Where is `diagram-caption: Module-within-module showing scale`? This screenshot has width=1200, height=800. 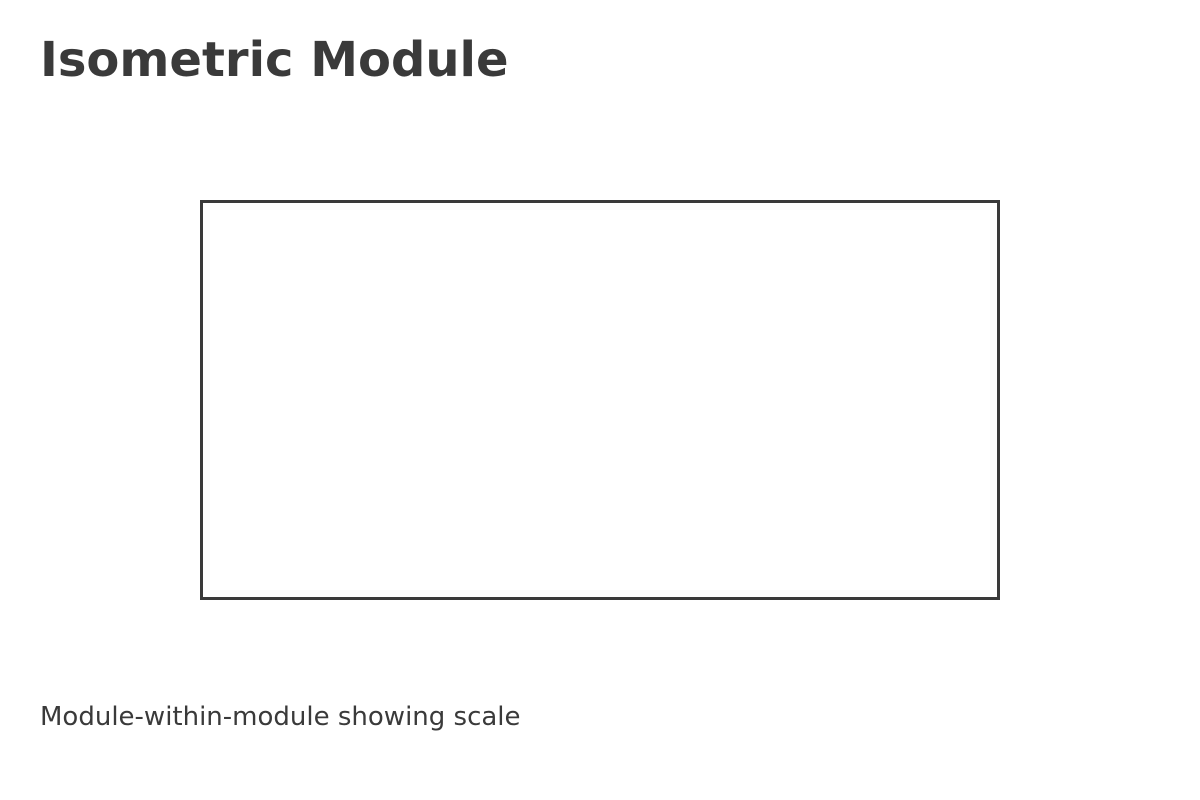
diagram-caption: Module-within-module showing scale is located at coordinates (280, 717).